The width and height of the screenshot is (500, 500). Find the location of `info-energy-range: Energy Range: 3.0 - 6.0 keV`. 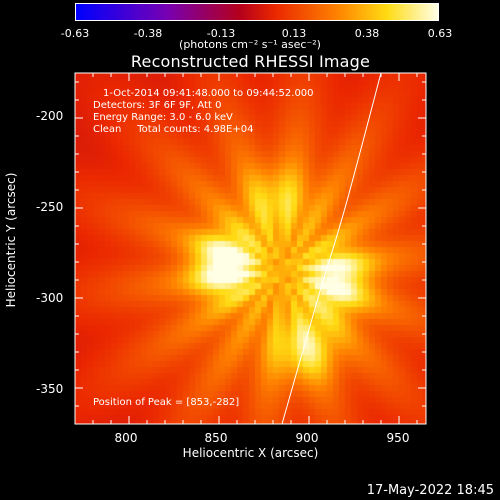

info-energy-range: Energy Range: 3.0 - 6.0 keV is located at coordinates (163, 117).